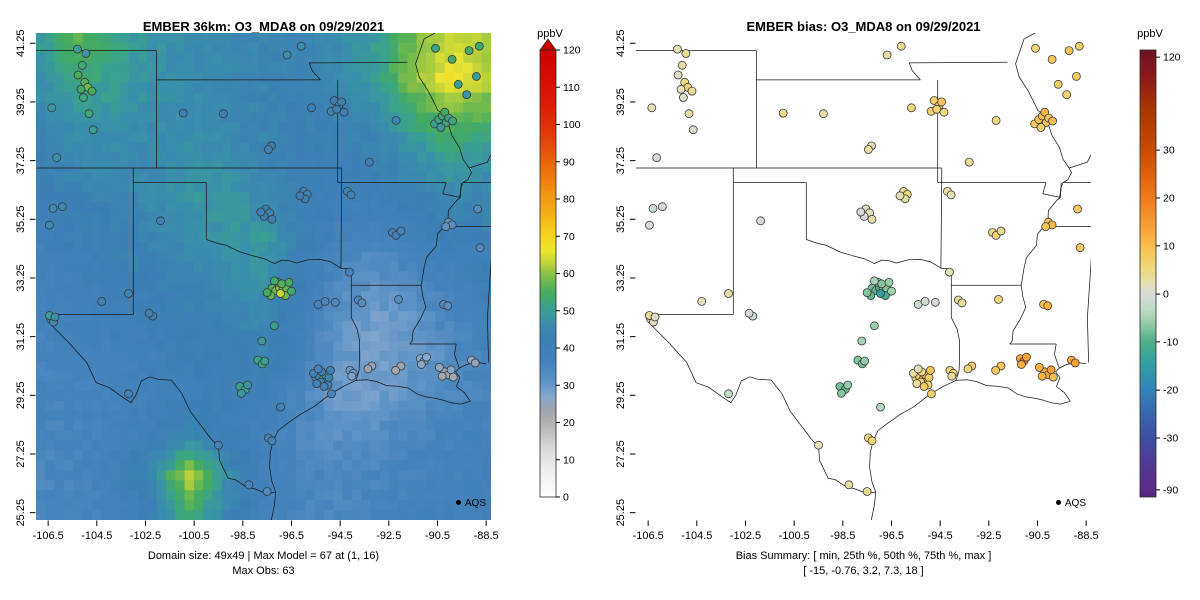 The width and height of the screenshot is (1200, 600). What do you see at coordinates (621, 161) in the screenshot?
I see `y-tick-label: 37.25` at bounding box center [621, 161].